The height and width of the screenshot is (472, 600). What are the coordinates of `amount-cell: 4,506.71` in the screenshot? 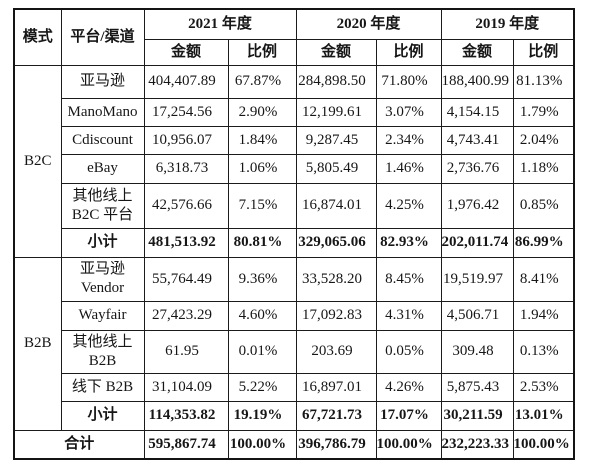 It's located at (477, 315).